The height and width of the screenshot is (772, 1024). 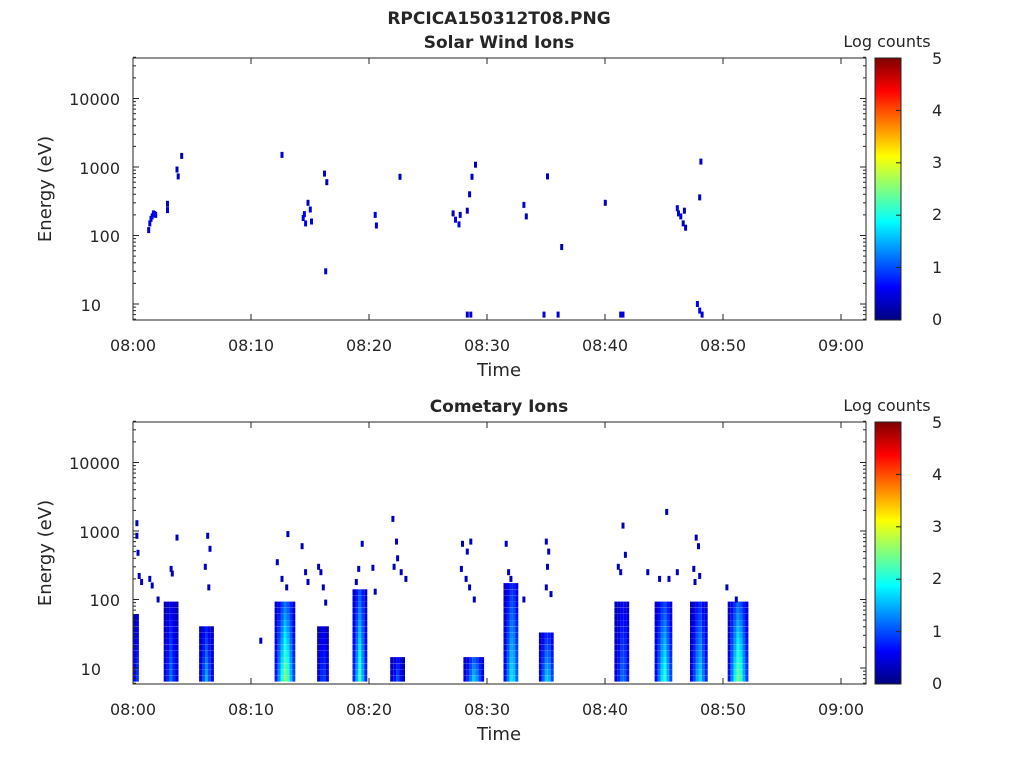 What do you see at coordinates (937, 319) in the screenshot?
I see `colorbar-tick-0: 0` at bounding box center [937, 319].